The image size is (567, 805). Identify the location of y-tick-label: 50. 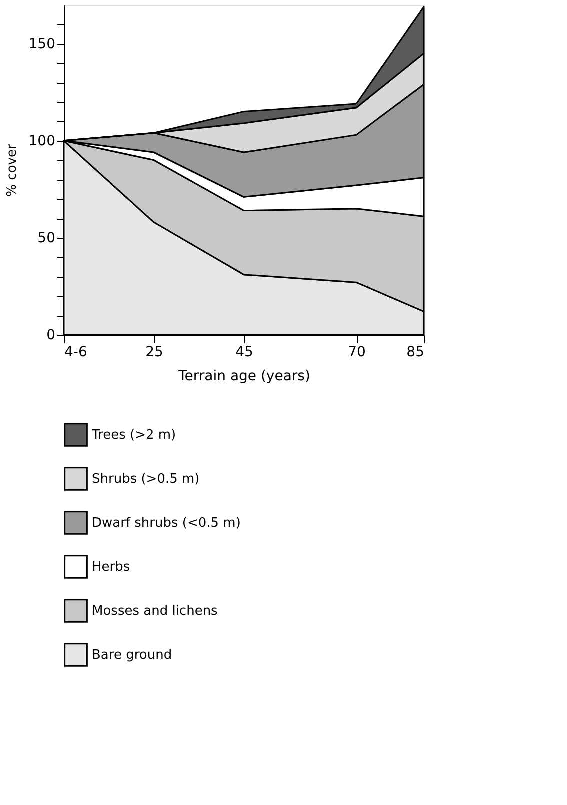
(47, 238).